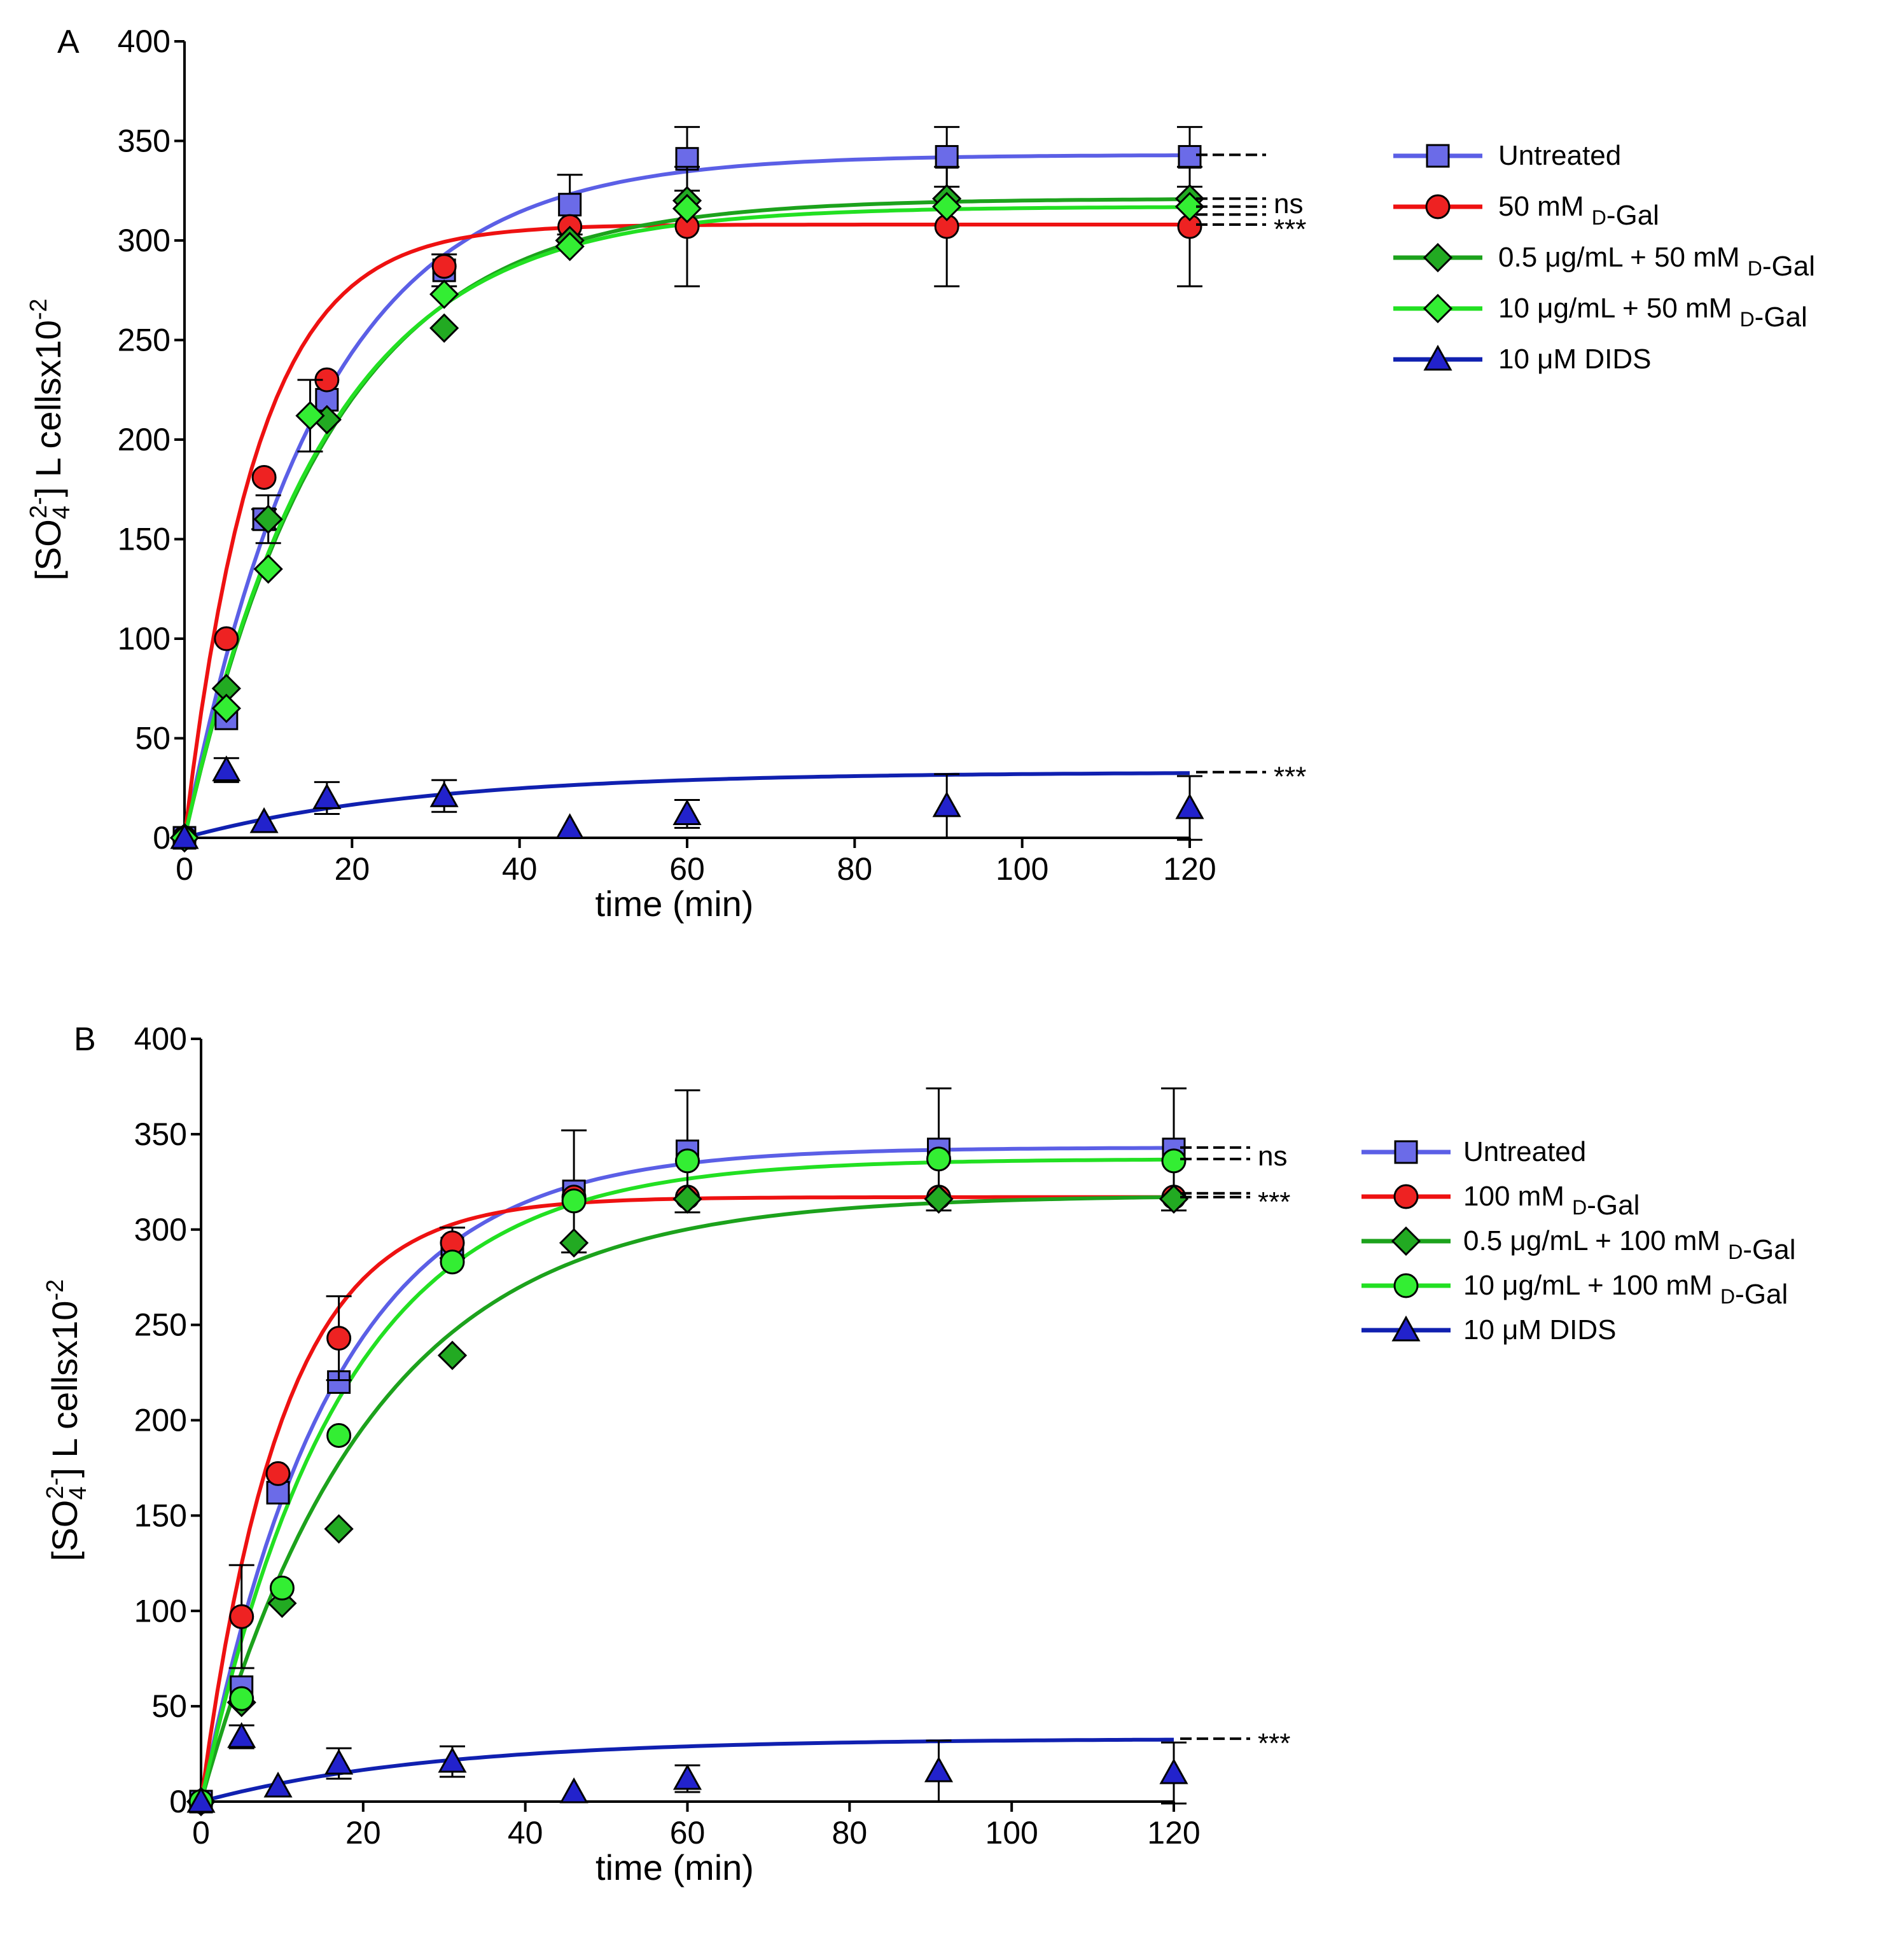 This screenshot has height=1960, width=1880. What do you see at coordinates (1560, 155) in the screenshot?
I see `legend-text-part: Untreated` at bounding box center [1560, 155].